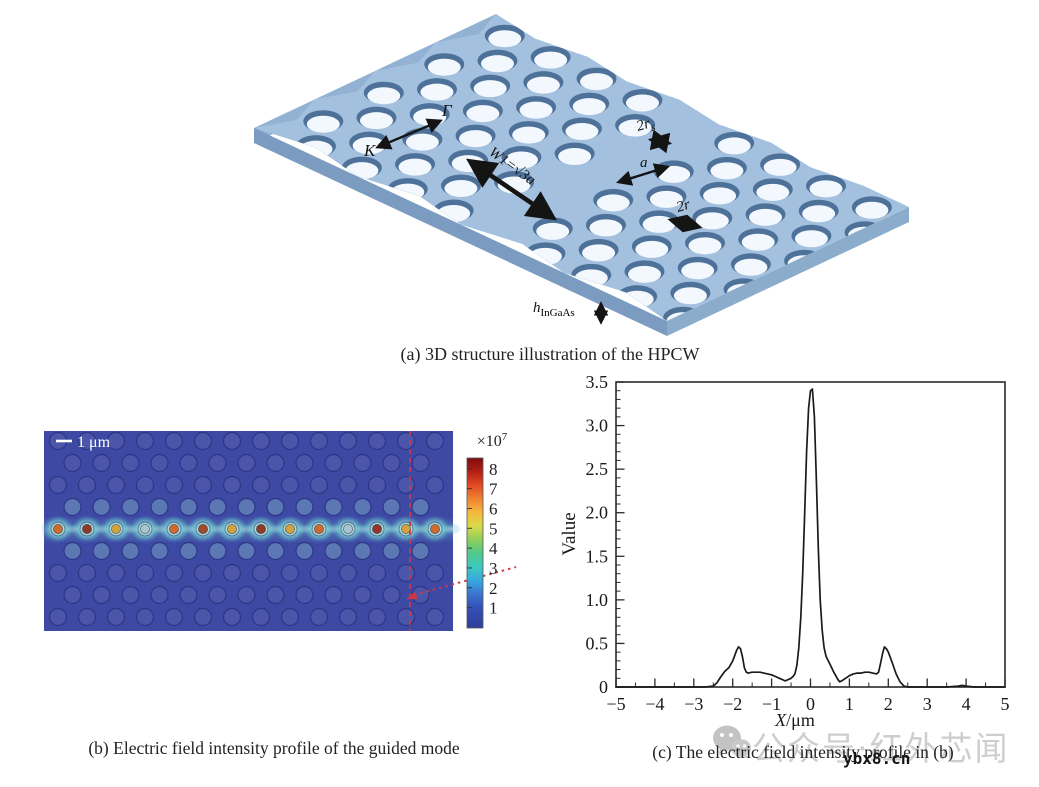 The width and height of the screenshot is (1039, 787). I want to click on cut-line-diagonal, so click(465, 581).